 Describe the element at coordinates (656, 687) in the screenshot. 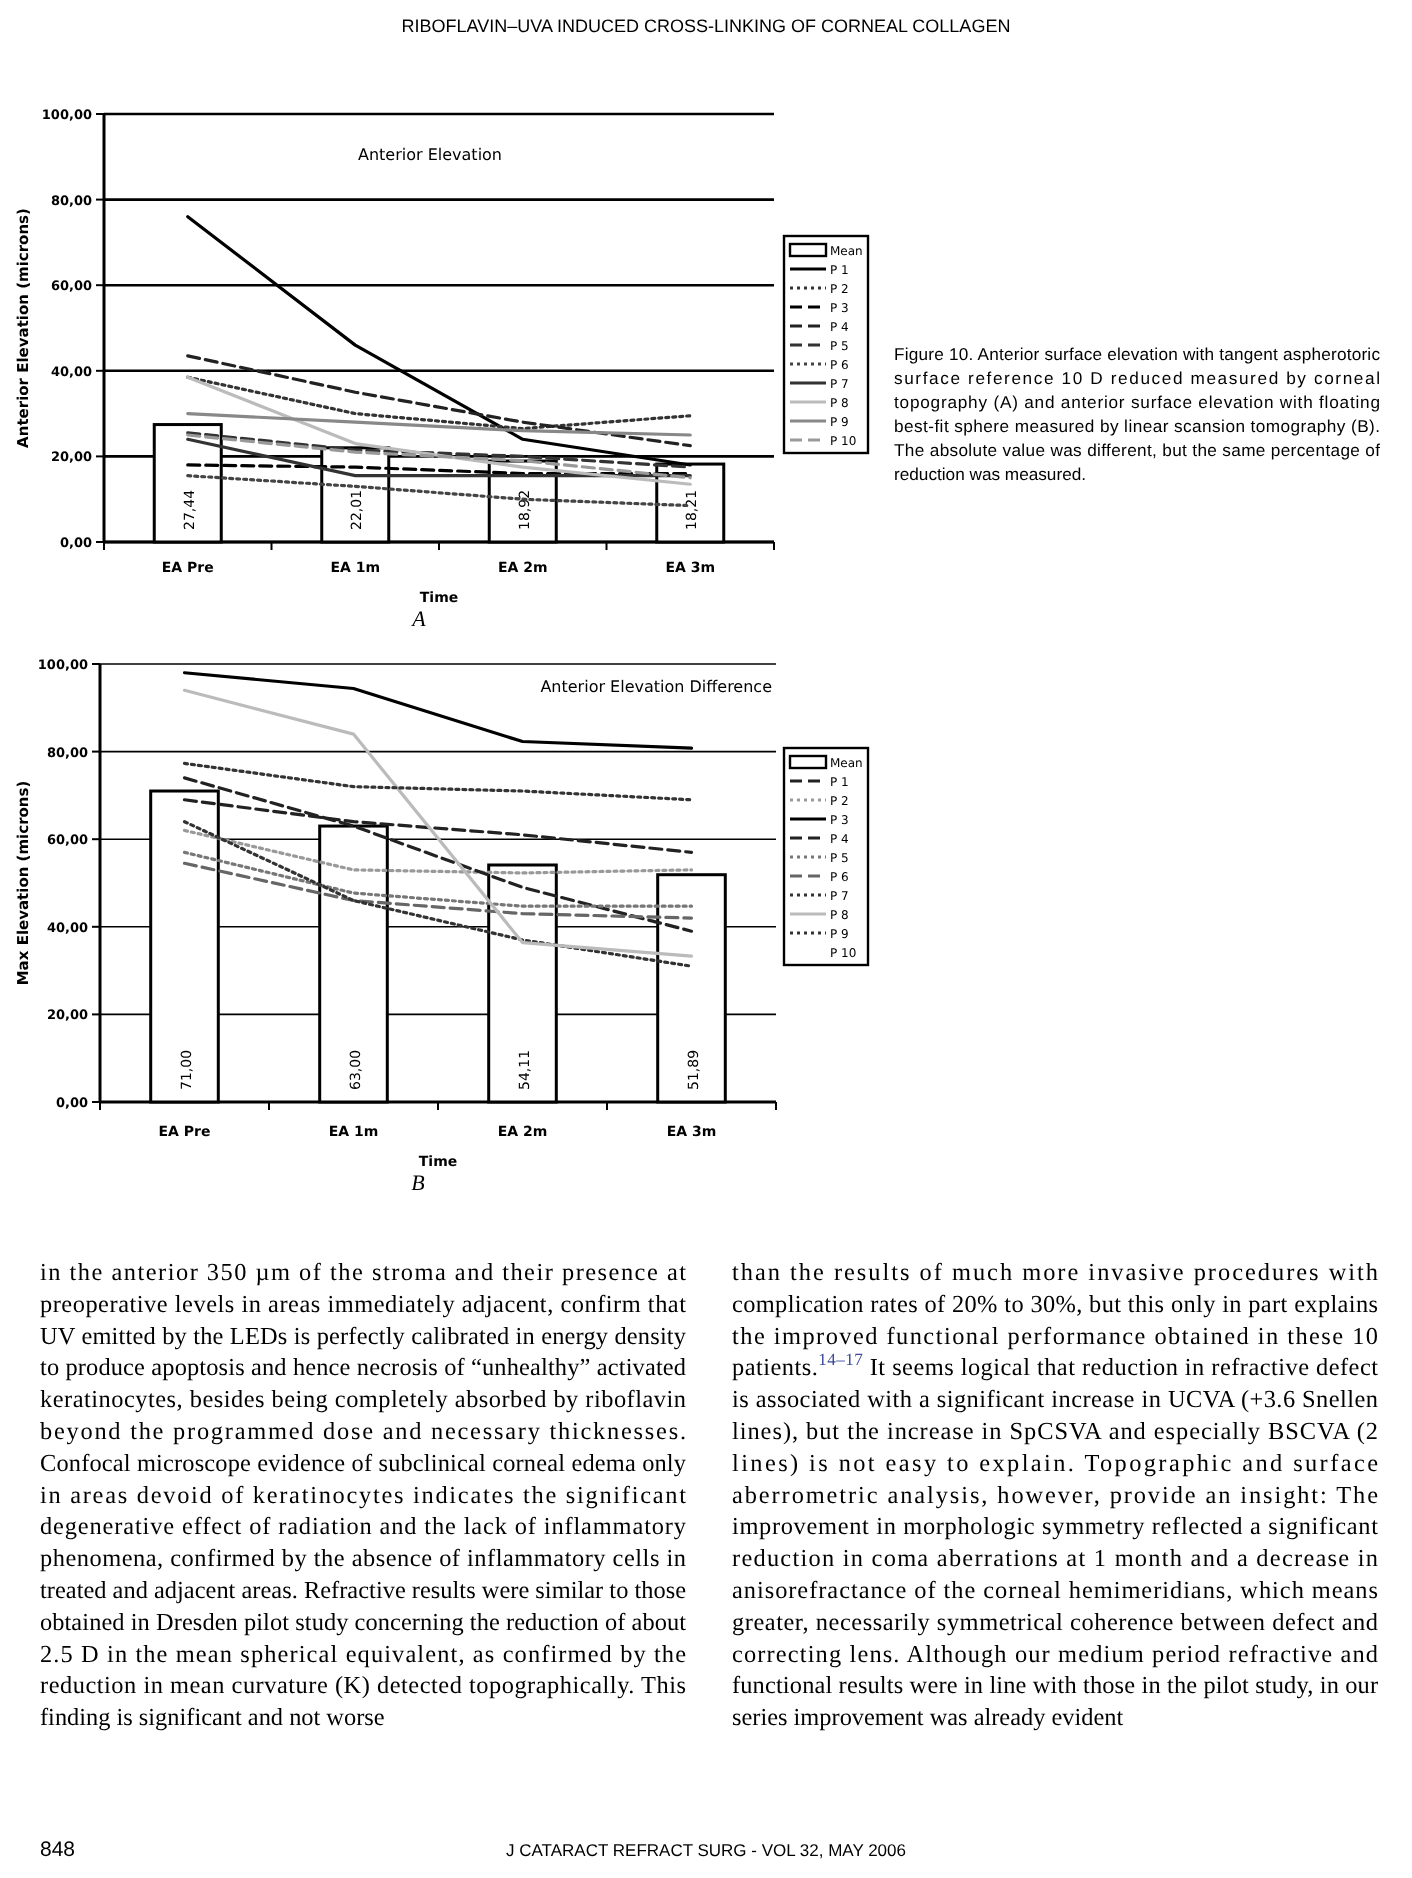

I see `text: Anterior Elevation Difference` at that location.